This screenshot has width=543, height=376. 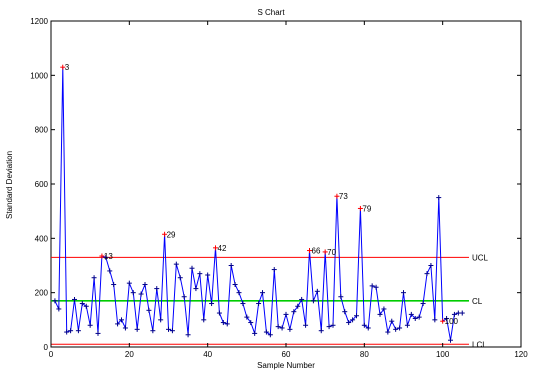 I want to click on point-annotation-label: 79, so click(x=366, y=208).